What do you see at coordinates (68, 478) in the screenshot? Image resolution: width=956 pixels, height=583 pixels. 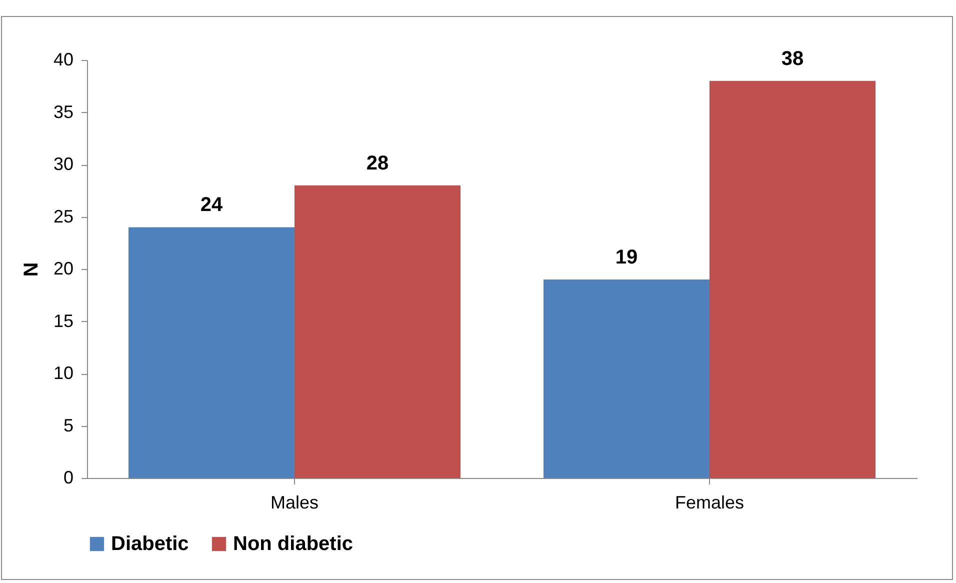 I see `y-tick-label: 0` at bounding box center [68, 478].